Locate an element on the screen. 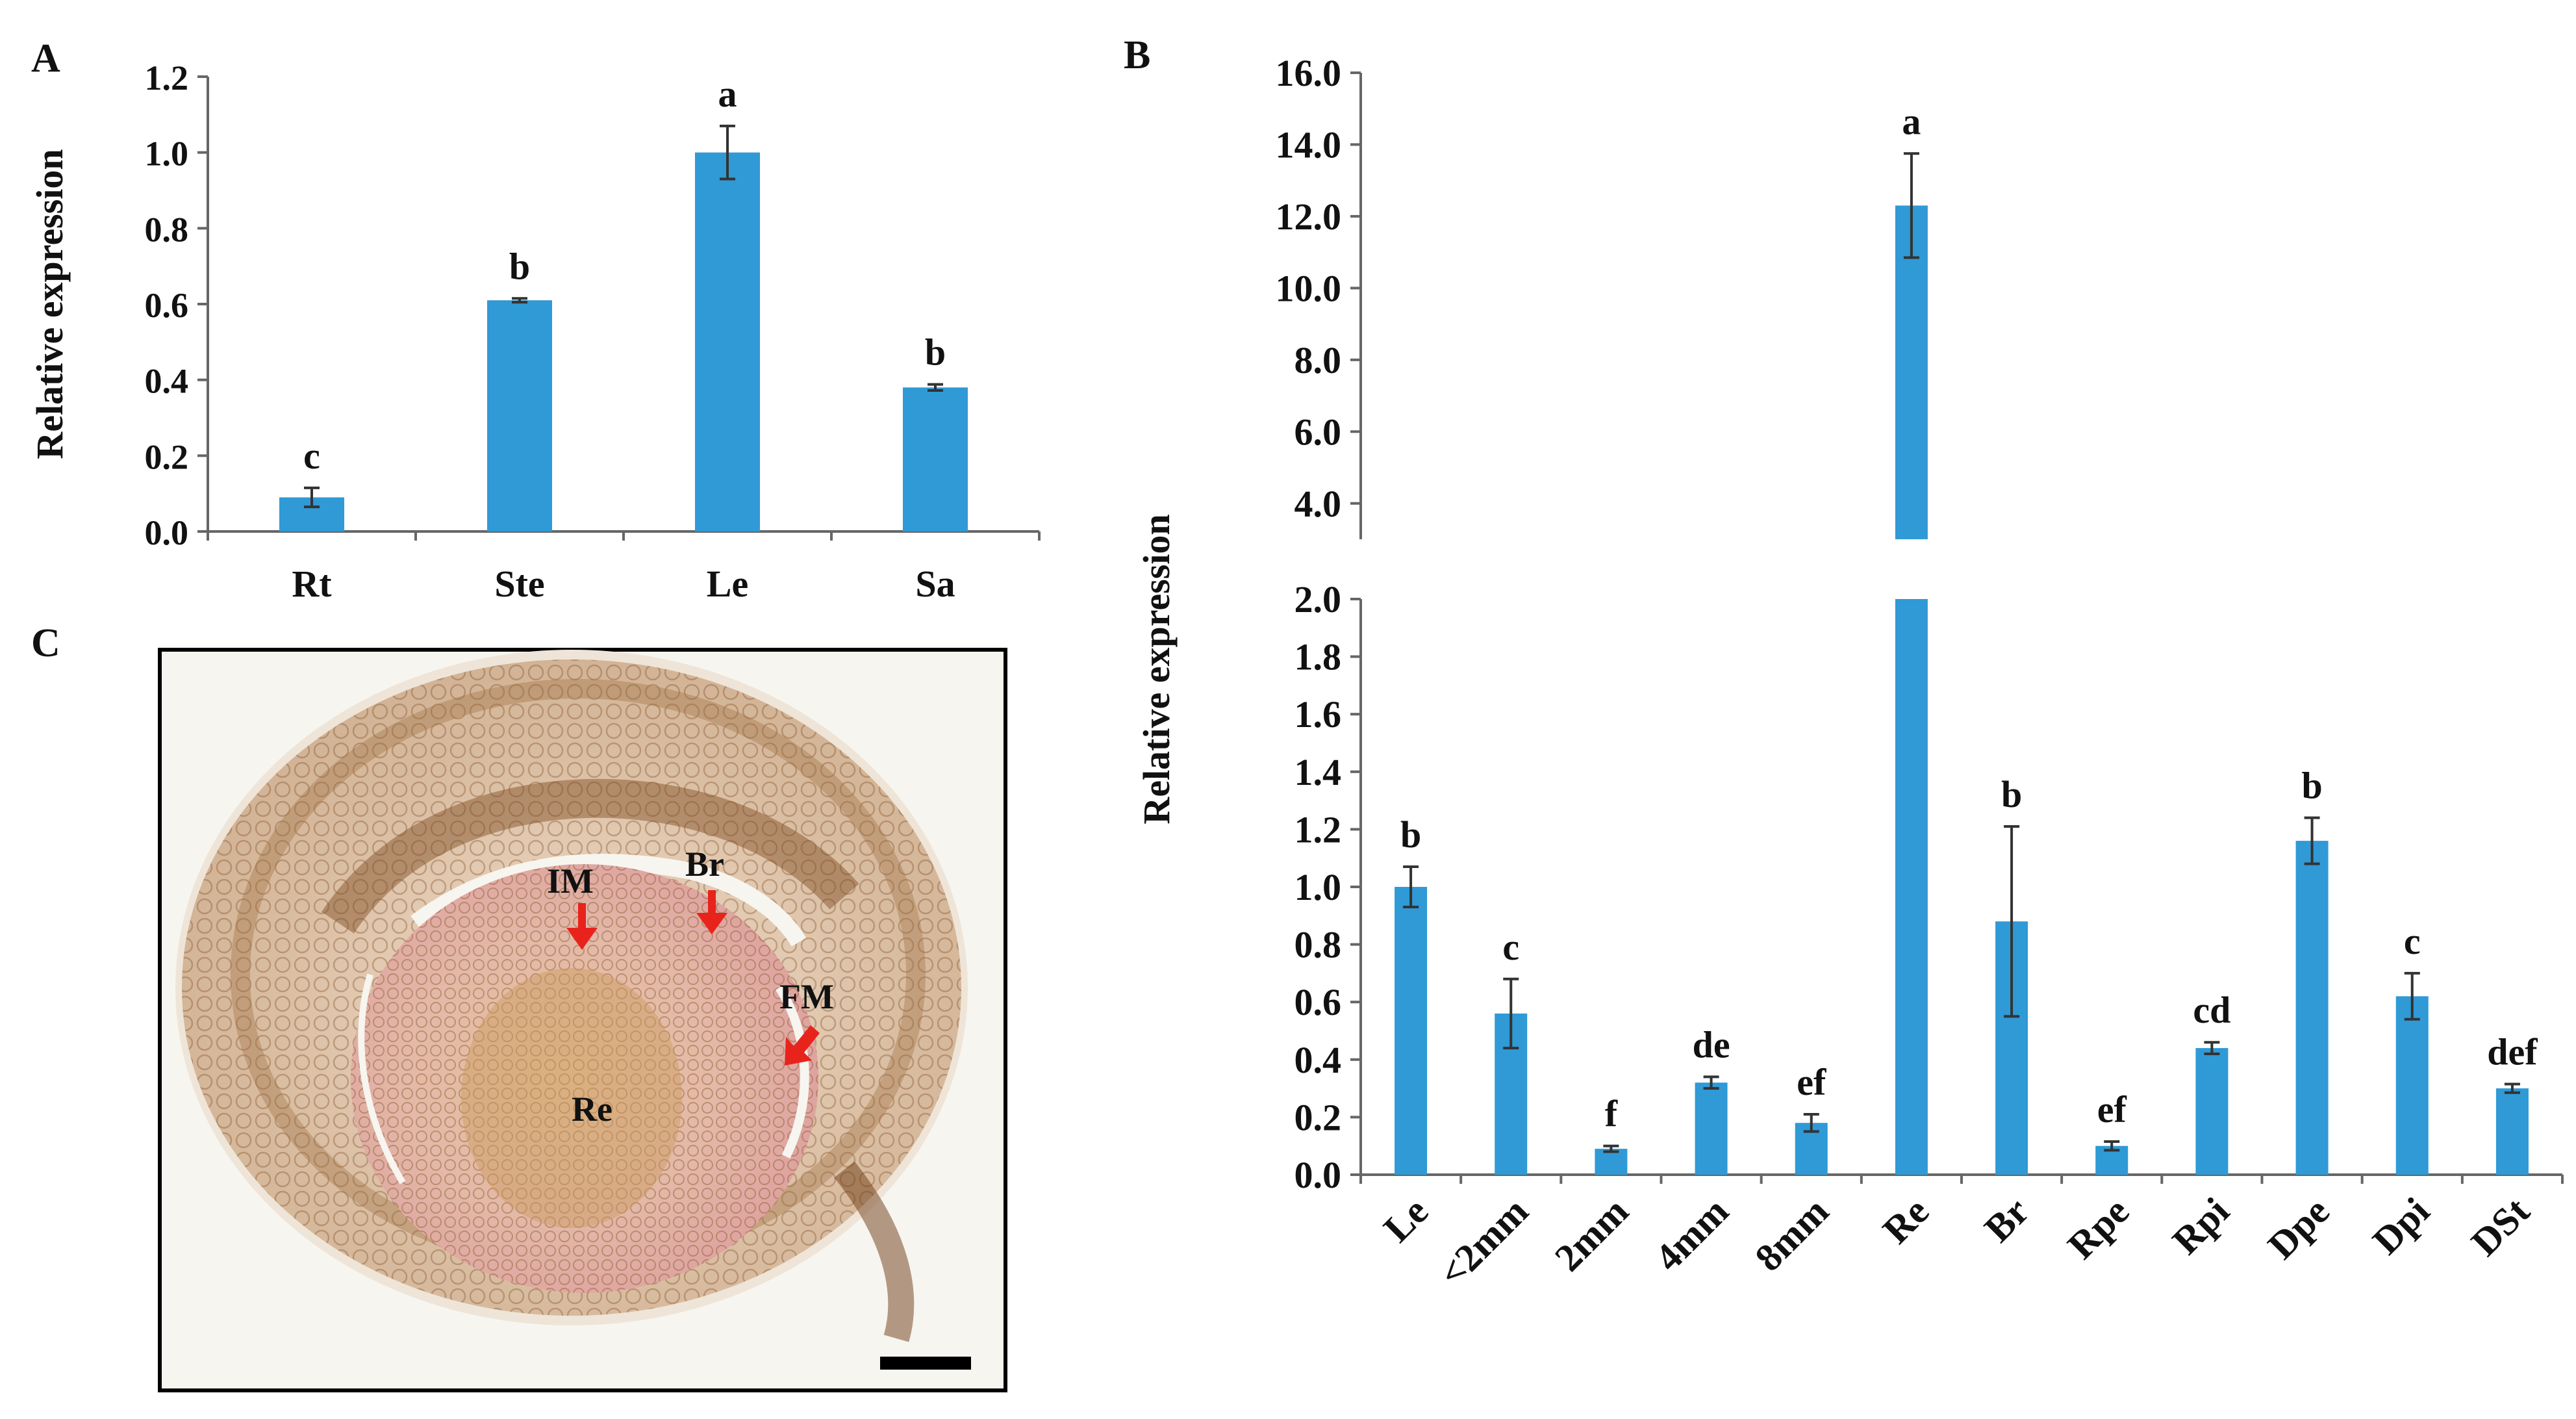 The height and width of the screenshot is (1419, 2576). significance-letter-b: de is located at coordinates (1711, 1044).